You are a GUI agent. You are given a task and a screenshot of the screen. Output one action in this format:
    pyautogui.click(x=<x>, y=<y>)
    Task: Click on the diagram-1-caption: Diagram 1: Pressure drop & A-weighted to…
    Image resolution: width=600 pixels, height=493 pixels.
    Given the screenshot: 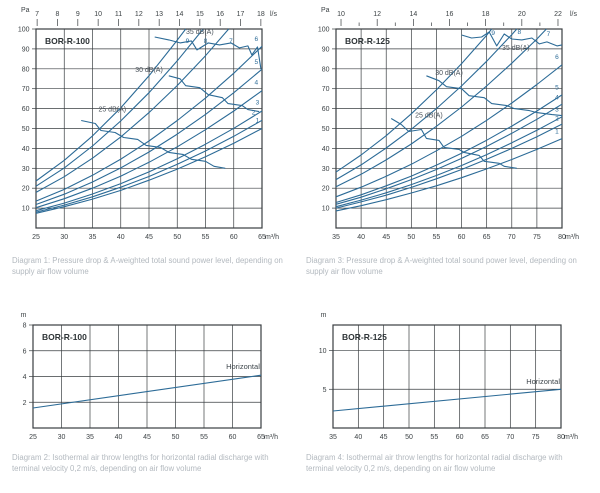 What is the action you would take?
    pyautogui.click(x=147, y=266)
    